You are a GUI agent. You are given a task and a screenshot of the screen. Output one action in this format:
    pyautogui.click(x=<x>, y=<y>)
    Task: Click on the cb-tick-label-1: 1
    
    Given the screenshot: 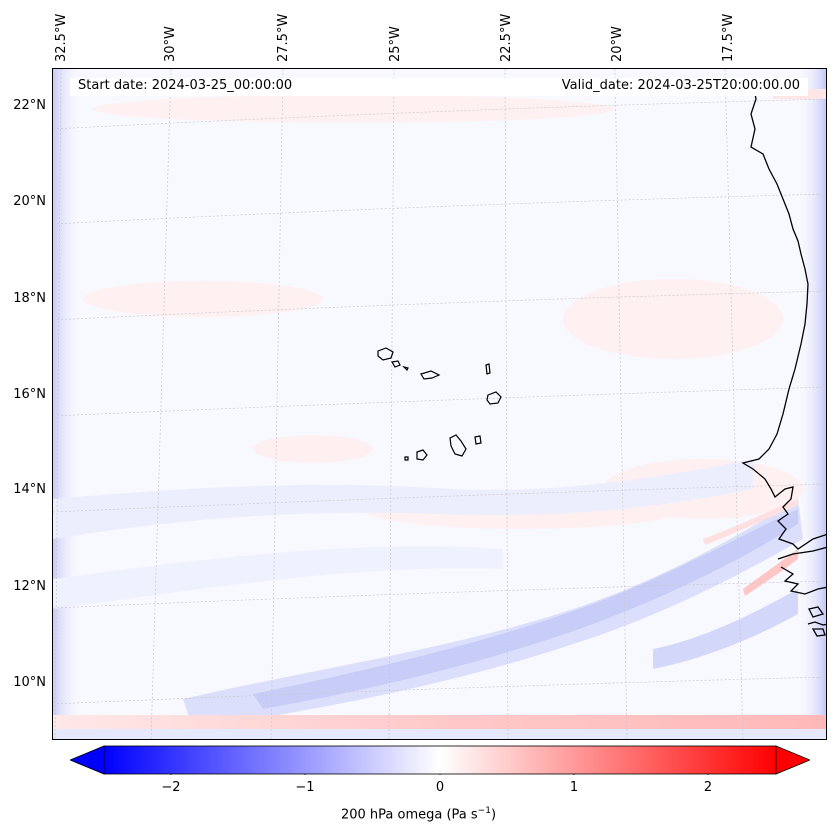 What is the action you would take?
    pyautogui.click(x=574, y=787)
    